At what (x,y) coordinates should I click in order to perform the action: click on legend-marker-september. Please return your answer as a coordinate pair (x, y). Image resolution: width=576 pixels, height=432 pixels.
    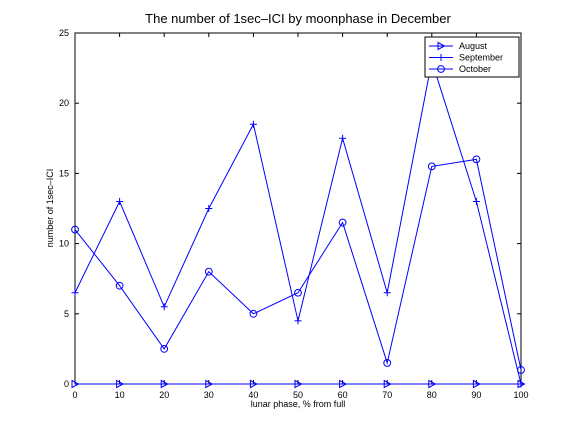
    Looking at the image, I should click on (441, 57).